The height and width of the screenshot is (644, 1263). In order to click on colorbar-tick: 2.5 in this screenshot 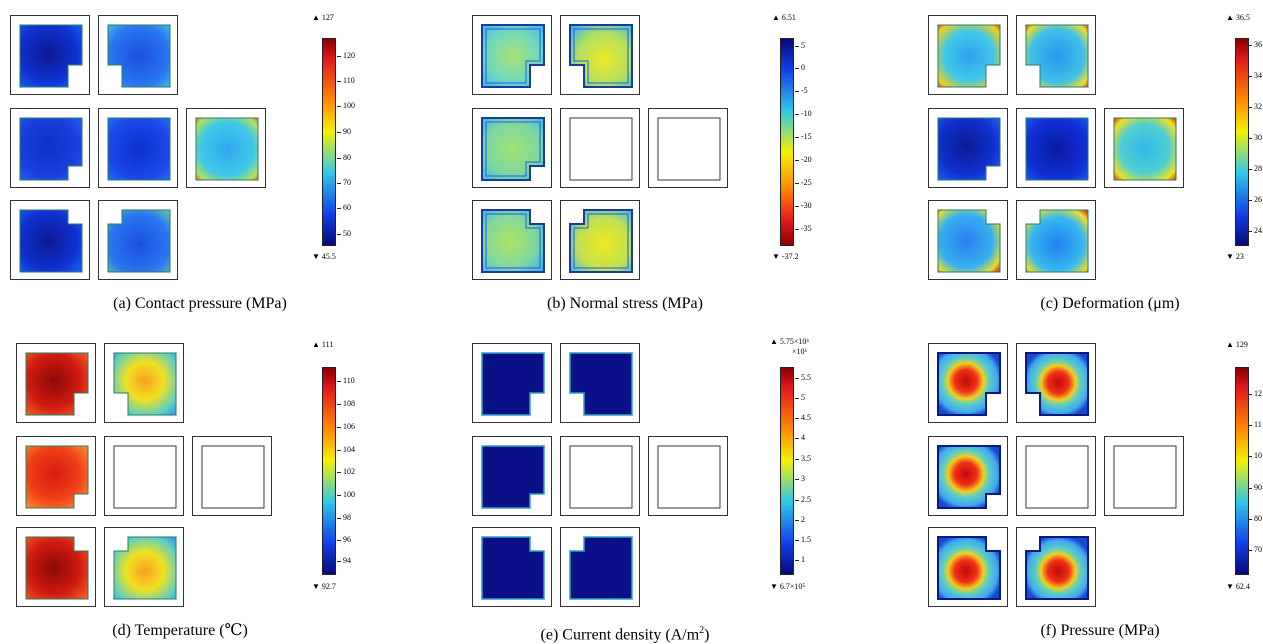, I will do `click(803, 499)`.